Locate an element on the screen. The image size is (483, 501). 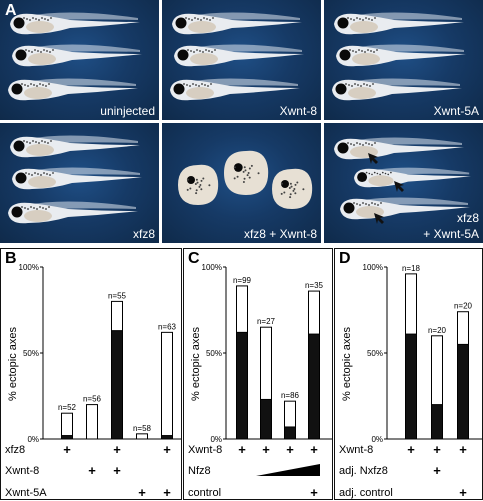
tile-xwnt8: Xwnt-8 is located at coordinates (241, 60).